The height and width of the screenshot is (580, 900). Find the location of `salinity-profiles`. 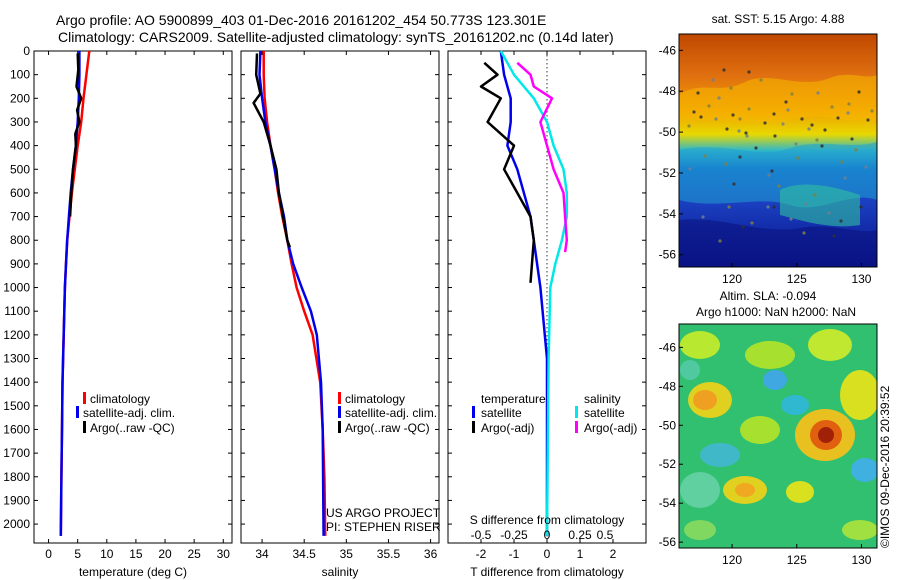

salinity-profiles is located at coordinates (289, 293).